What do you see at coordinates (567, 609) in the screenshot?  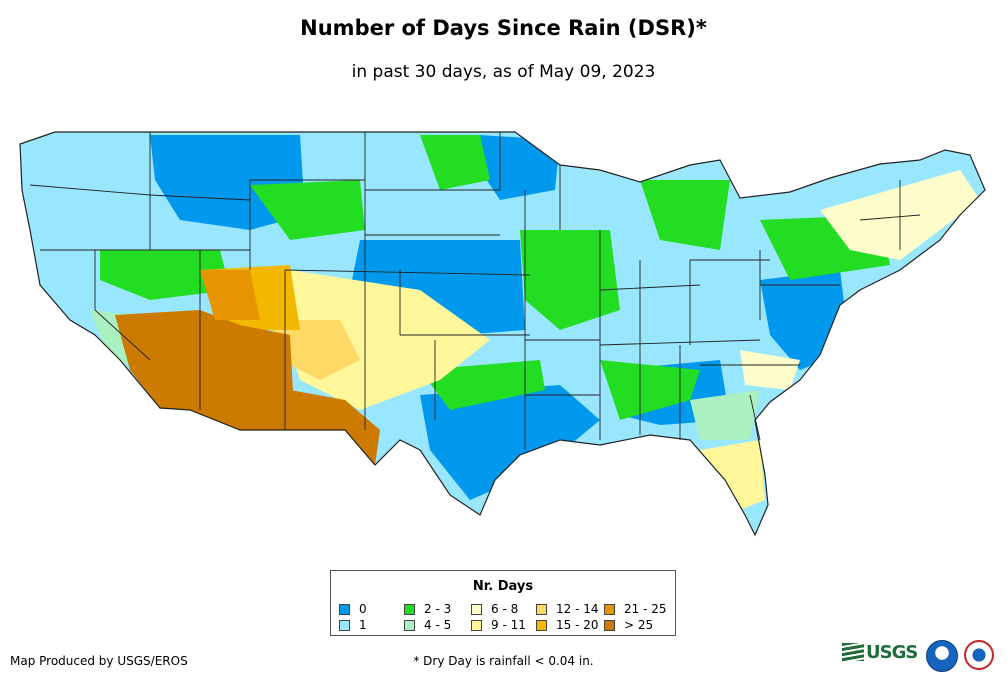 I see `legend-item: 12 - 14` at bounding box center [567, 609].